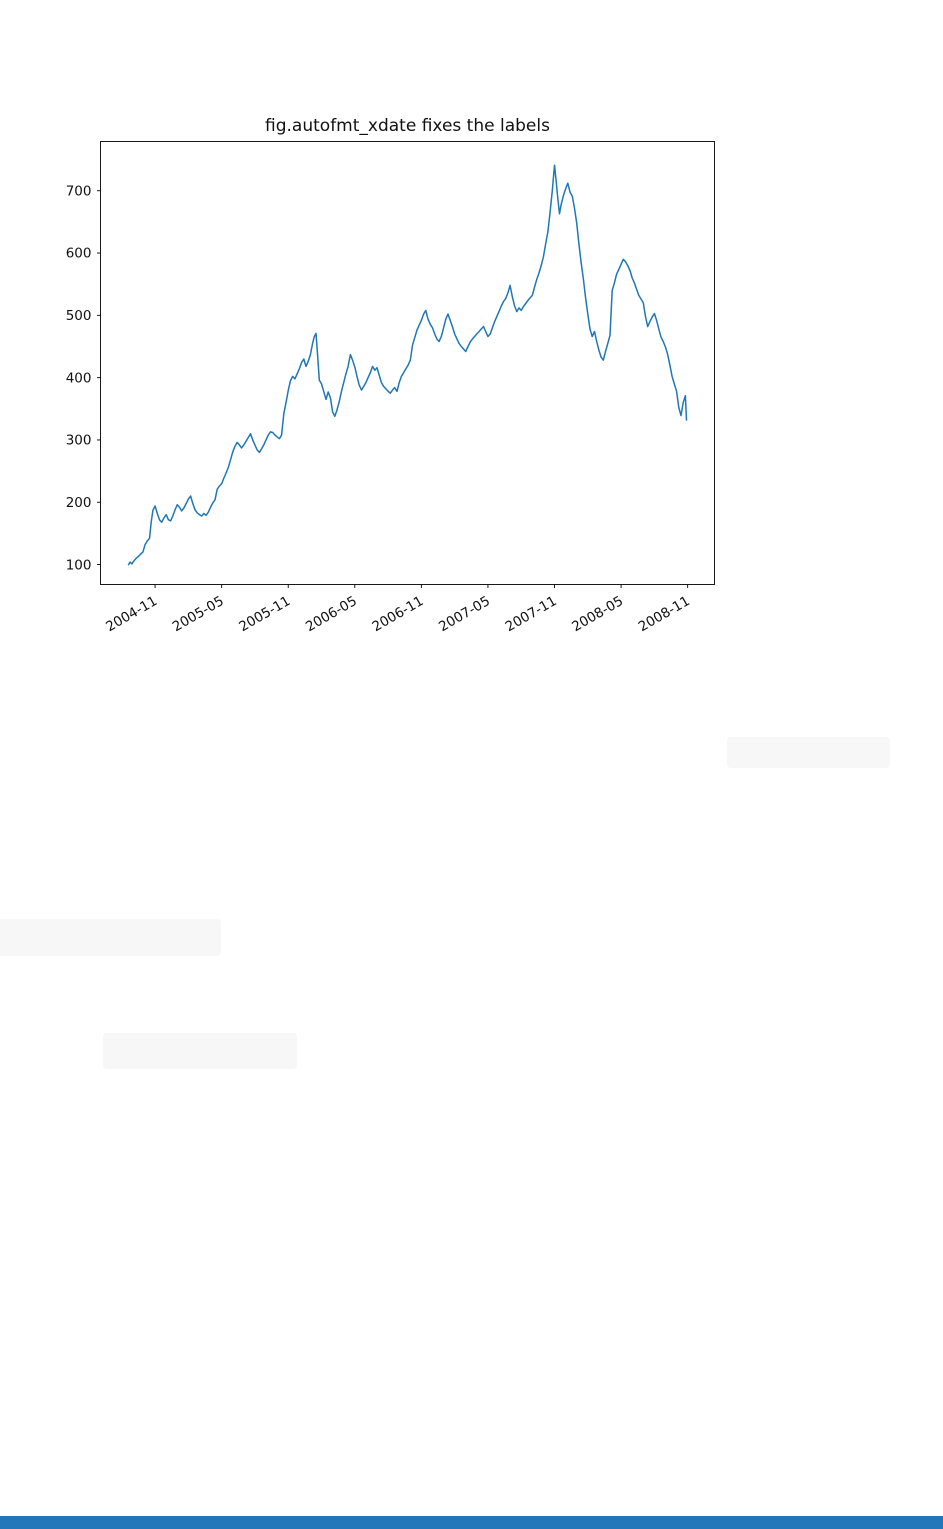 The image size is (943, 1529). I want to click on x-tick-label: 2005-11, so click(264, 614).